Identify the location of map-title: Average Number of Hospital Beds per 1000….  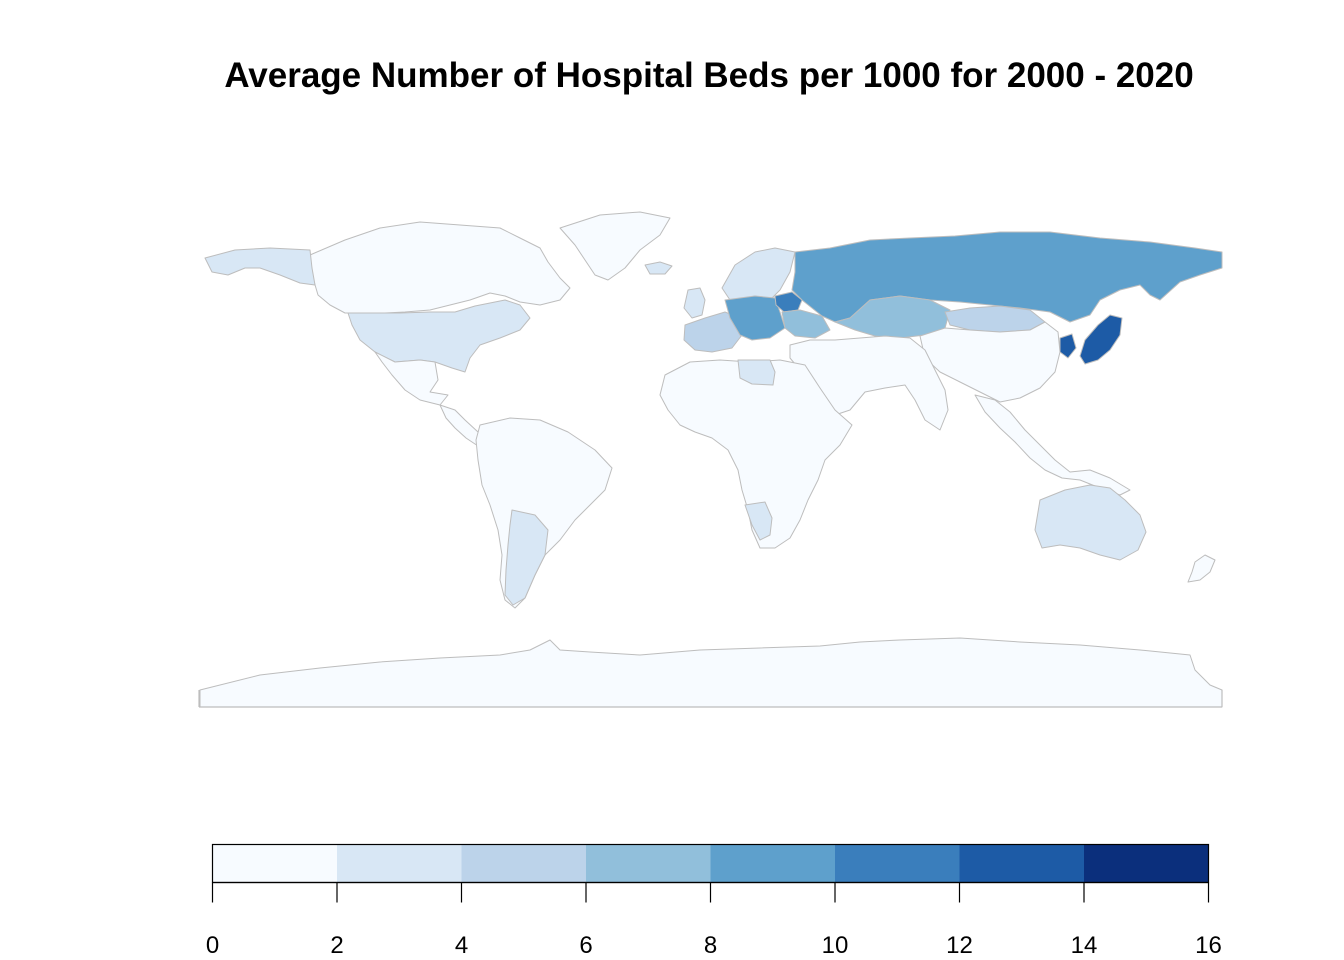
(709, 75).